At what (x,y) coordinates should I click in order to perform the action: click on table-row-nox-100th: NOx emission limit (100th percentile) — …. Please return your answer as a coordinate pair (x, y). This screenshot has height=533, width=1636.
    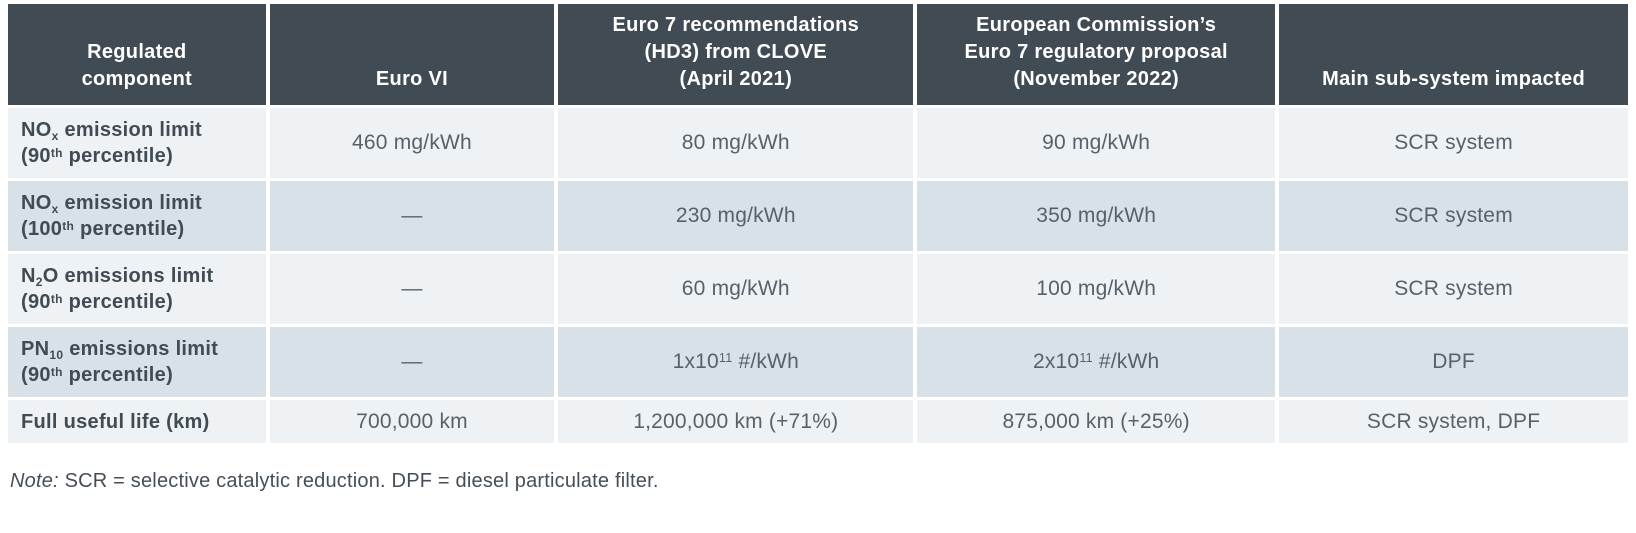
    Looking at the image, I should click on (818, 216).